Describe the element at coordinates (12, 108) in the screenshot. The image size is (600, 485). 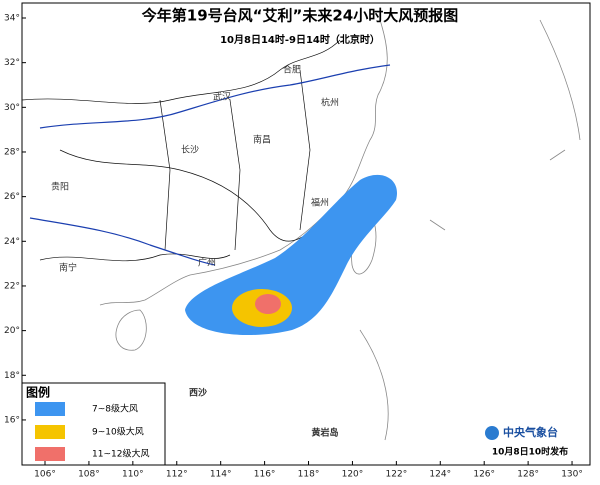
I see `lat-label: 30°` at that location.